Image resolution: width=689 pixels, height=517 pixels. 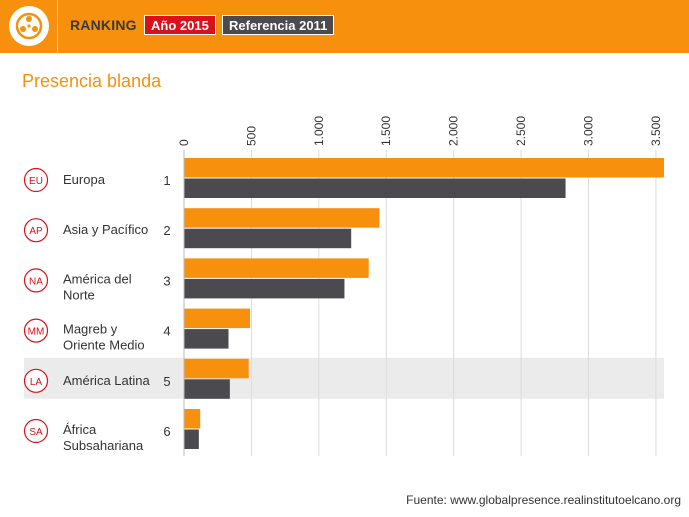 What do you see at coordinates (29, 26) in the screenshot?
I see `globe-icon` at bounding box center [29, 26].